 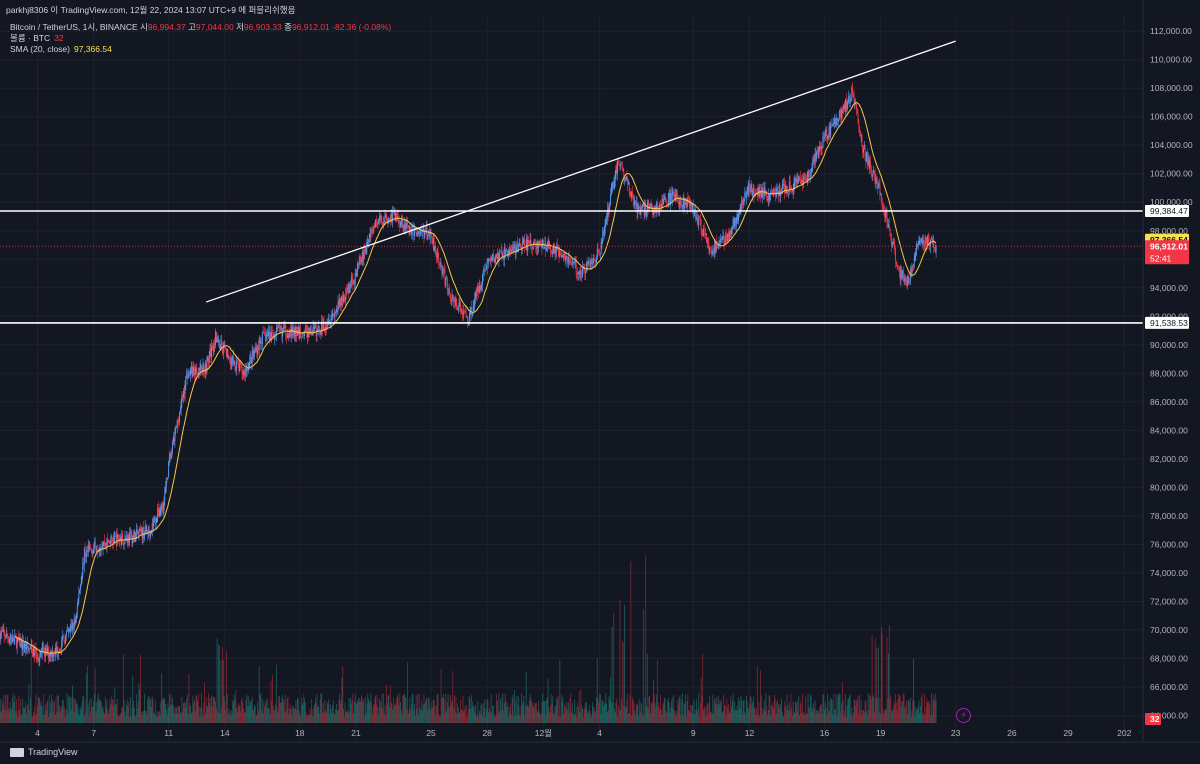 What do you see at coordinates (1153, 719) in the screenshot?
I see `volume-value-label` at bounding box center [1153, 719].